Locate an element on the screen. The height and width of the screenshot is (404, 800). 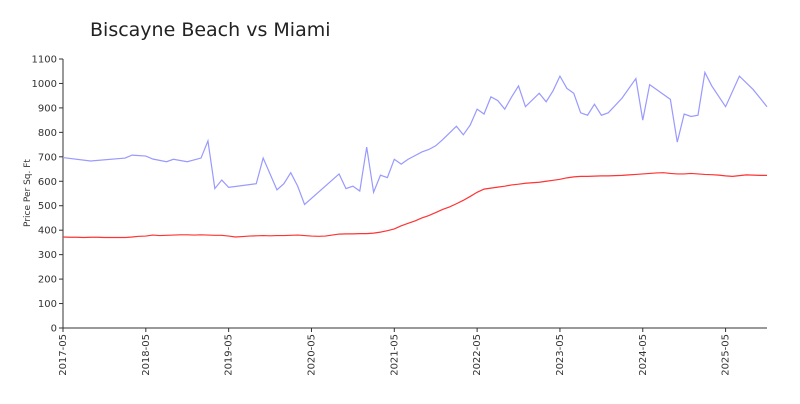
x-tick-label: 2018-05 is located at coordinates (146, 355).